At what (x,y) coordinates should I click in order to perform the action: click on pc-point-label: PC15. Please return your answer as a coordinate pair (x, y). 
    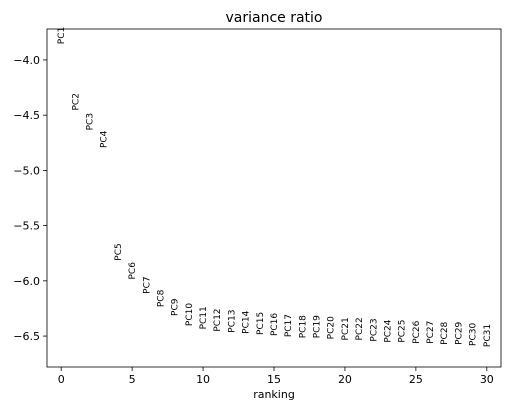
    Looking at the image, I should click on (261, 323).